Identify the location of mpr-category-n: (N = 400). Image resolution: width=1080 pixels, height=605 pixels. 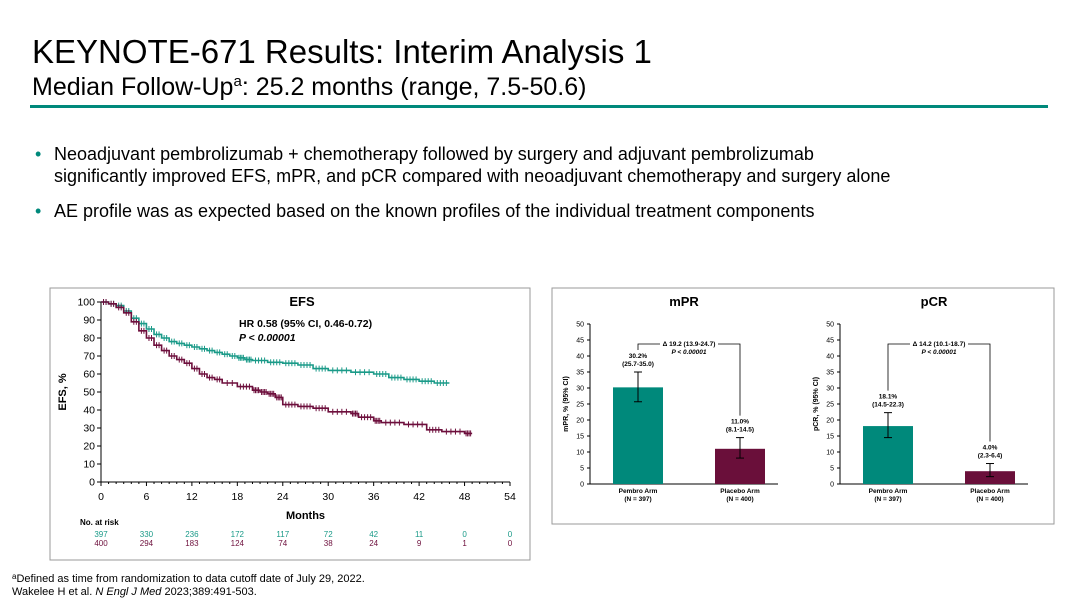
(739, 499).